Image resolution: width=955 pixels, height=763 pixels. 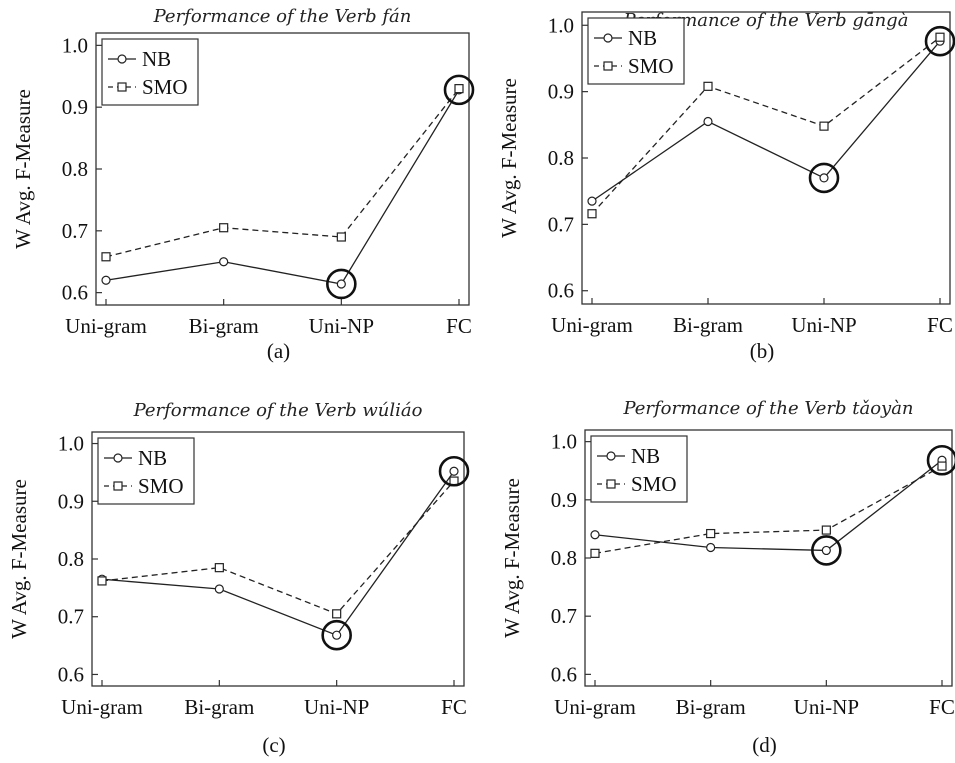 What do you see at coordinates (282, 16) in the screenshot?
I see `chart-title: Performance of the Verb fán` at bounding box center [282, 16].